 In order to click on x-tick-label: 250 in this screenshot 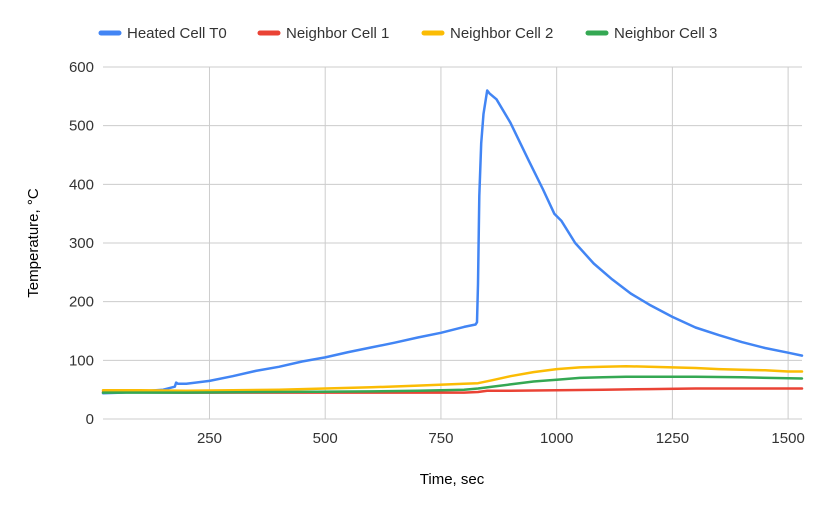, I will do `click(209, 438)`.